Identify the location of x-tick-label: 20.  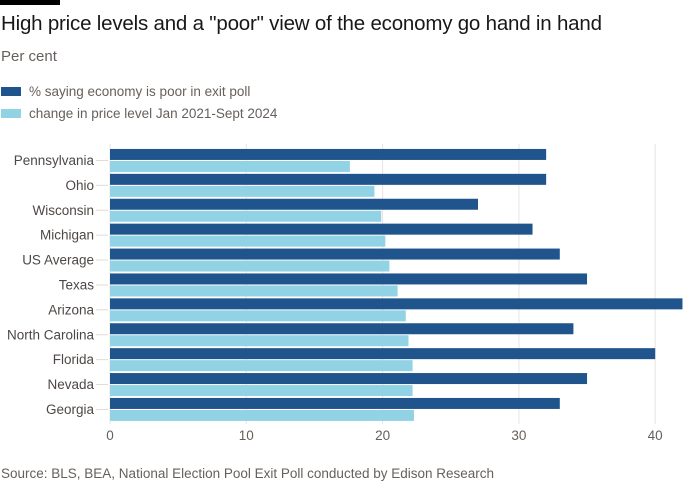
(382, 435).